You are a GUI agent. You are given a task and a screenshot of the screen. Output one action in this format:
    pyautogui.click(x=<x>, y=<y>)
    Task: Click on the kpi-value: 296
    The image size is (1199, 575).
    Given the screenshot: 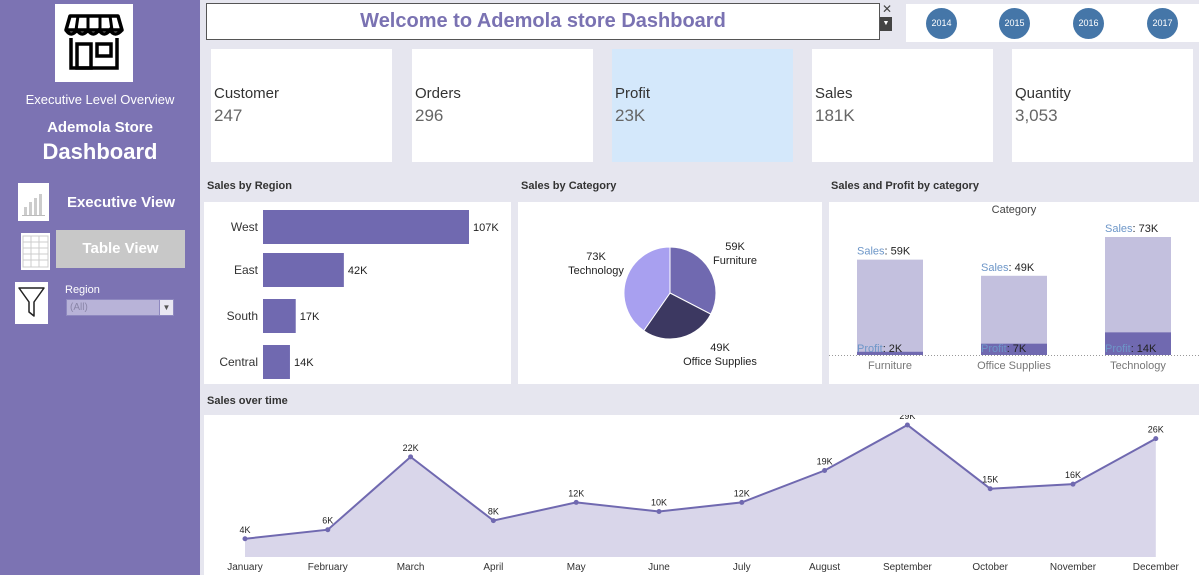 What is the action you would take?
    pyautogui.click(x=429, y=115)
    